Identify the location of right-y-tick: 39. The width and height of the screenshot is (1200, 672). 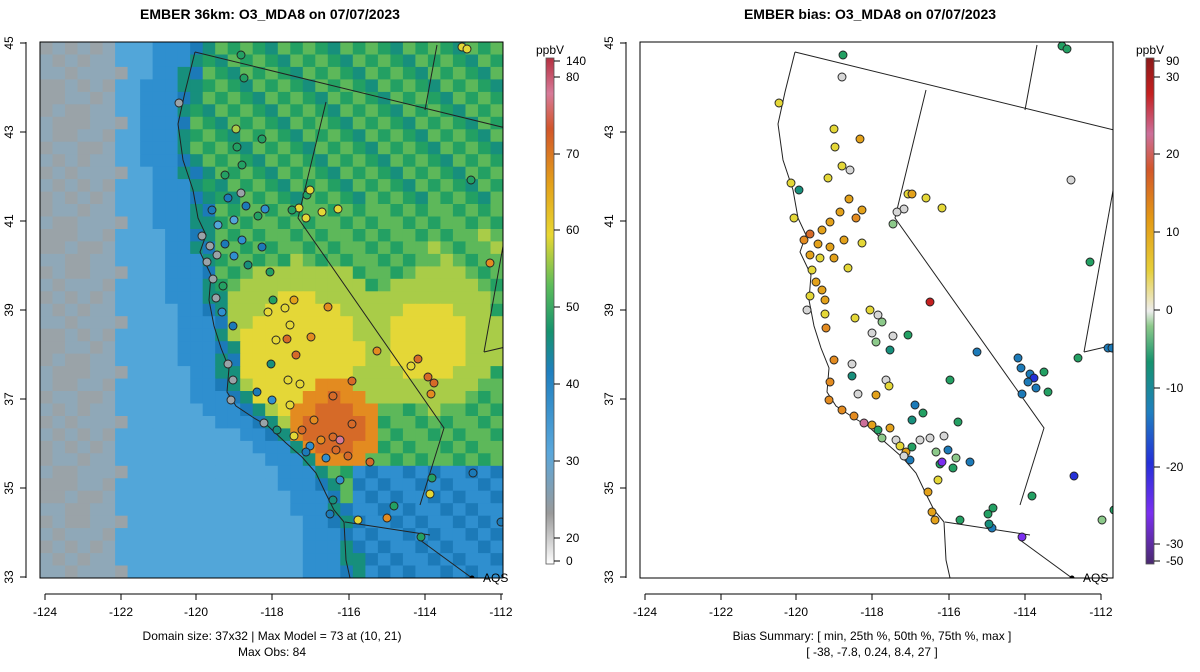
(609, 310).